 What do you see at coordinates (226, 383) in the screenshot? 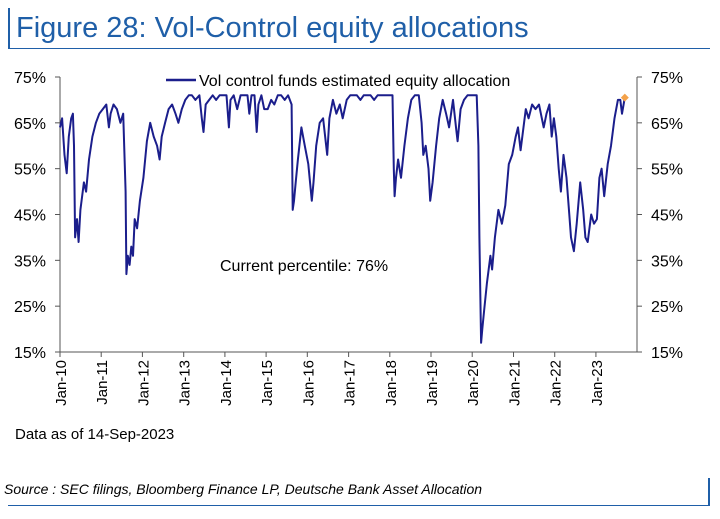
I see `x-tick-label: Jan-14` at bounding box center [226, 383].